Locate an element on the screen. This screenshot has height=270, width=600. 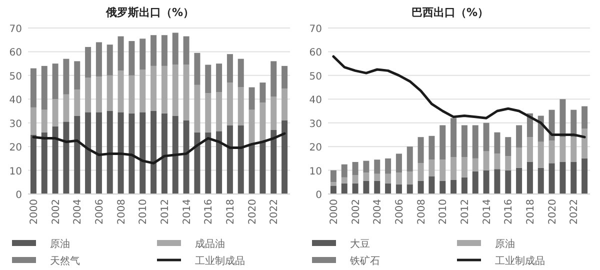
y-tick-label: 0 is located at coordinates (319, 195).